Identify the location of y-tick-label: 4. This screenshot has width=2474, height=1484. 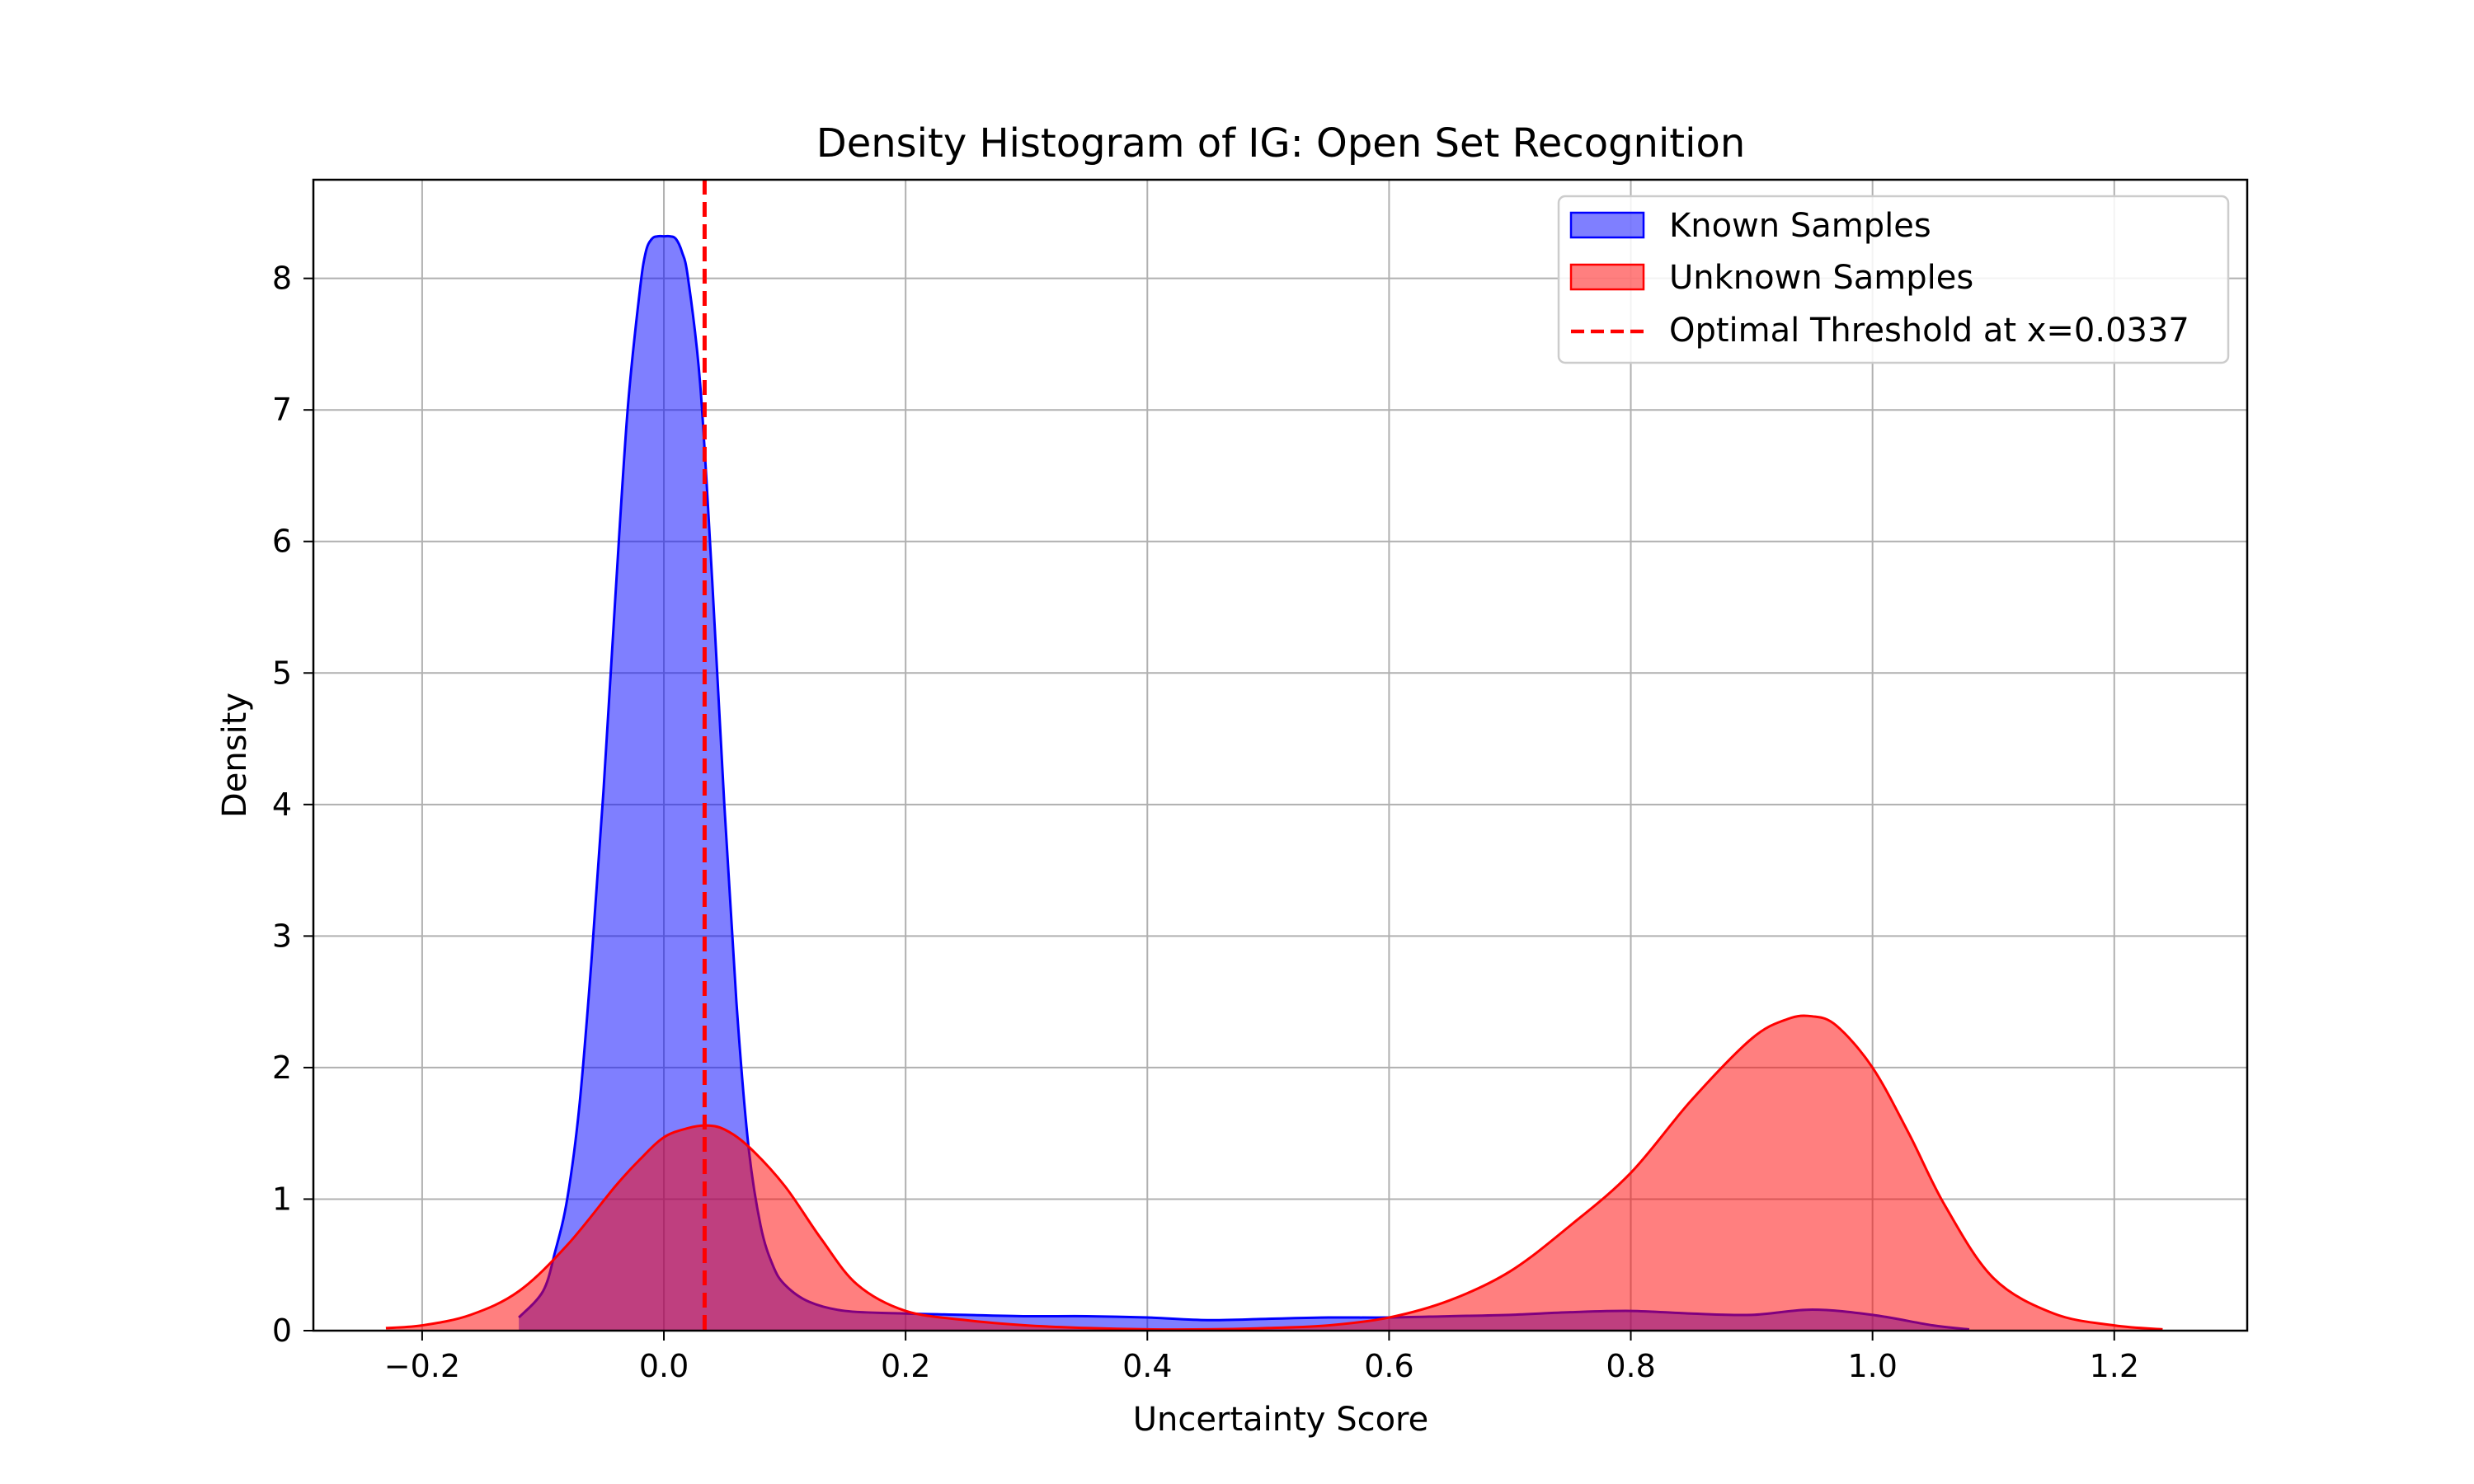
(282, 805).